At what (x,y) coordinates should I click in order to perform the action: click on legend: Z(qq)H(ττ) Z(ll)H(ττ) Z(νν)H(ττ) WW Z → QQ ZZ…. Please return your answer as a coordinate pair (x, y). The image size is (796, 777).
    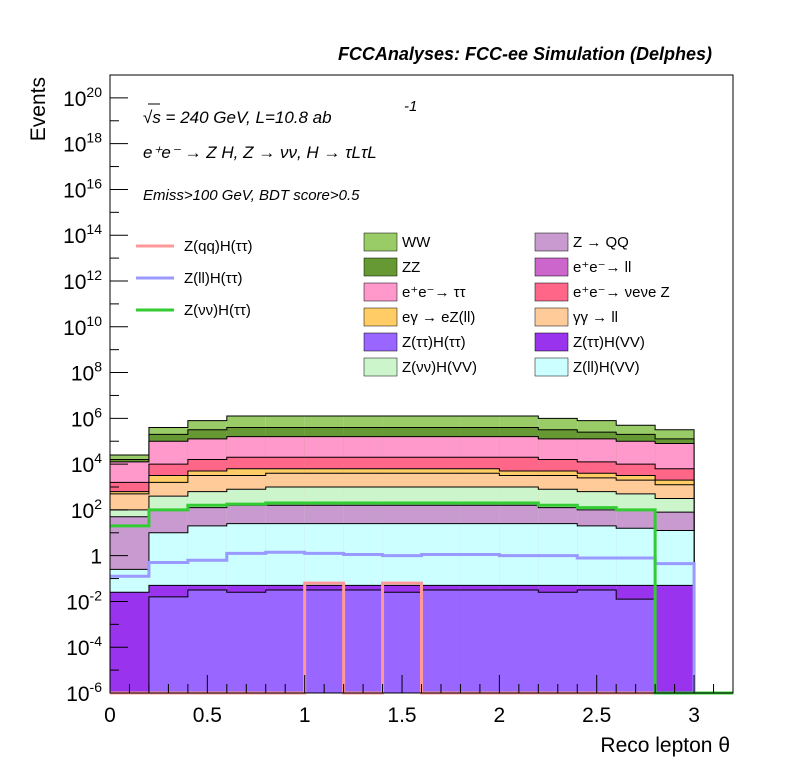
    Looking at the image, I should click on (403, 304).